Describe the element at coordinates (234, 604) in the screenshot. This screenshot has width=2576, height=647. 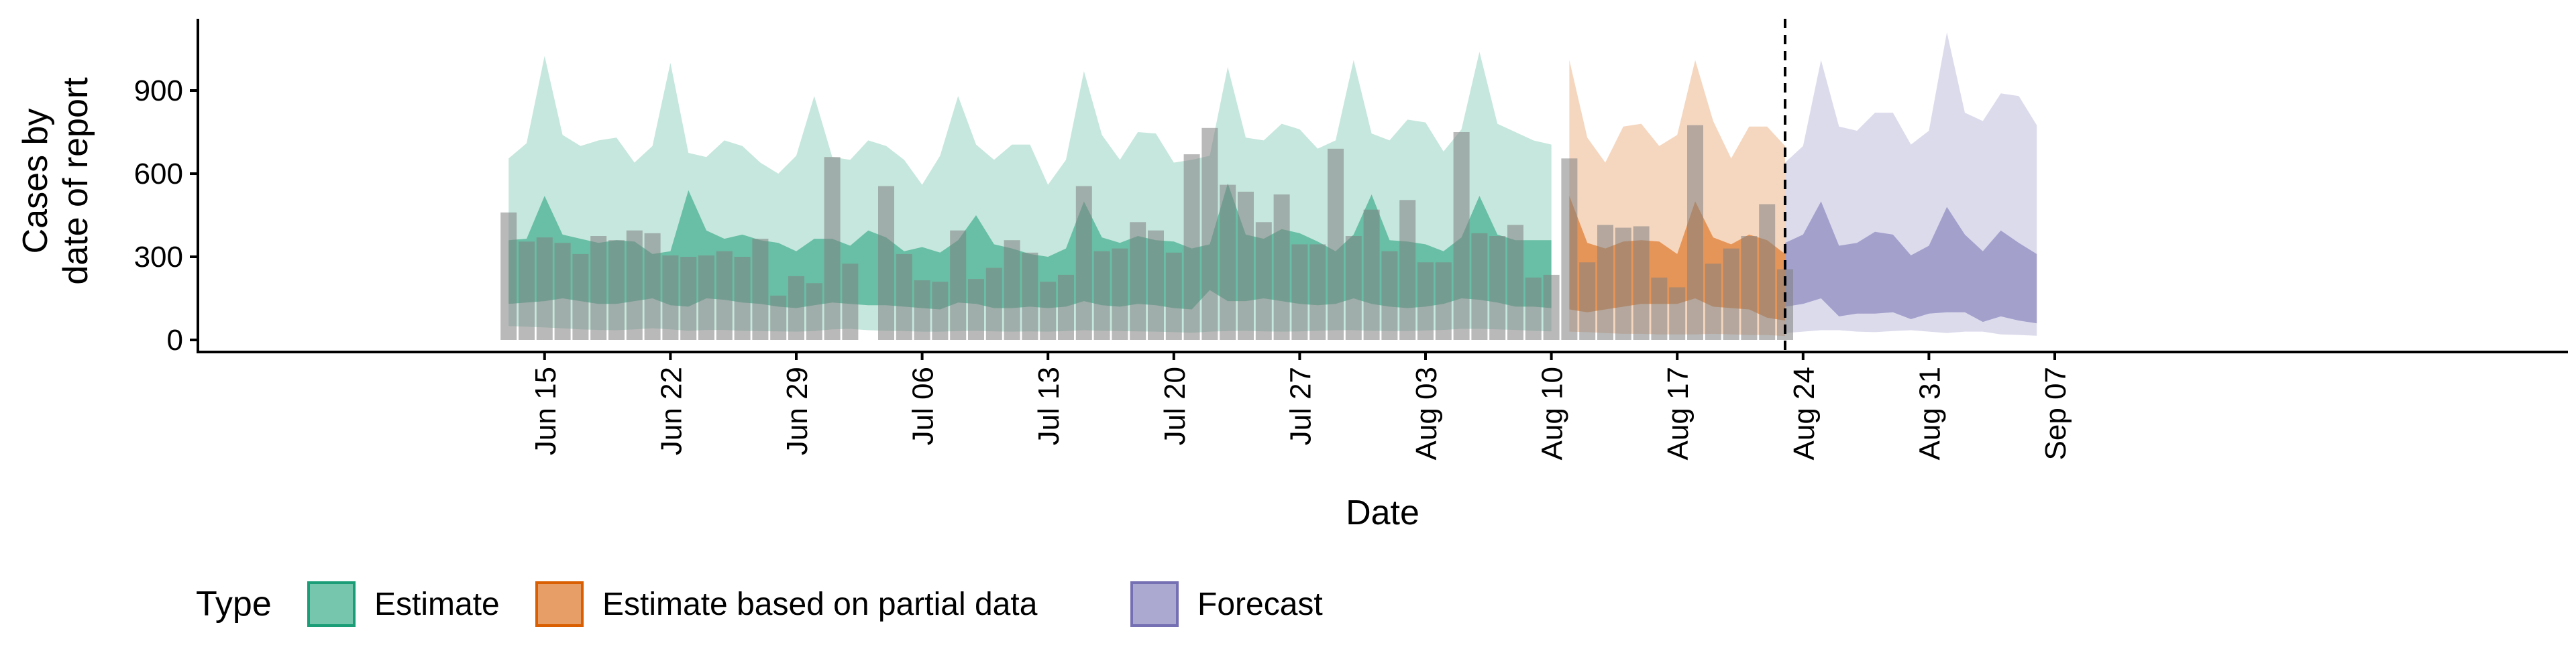
I see `legend-title: Type` at that location.